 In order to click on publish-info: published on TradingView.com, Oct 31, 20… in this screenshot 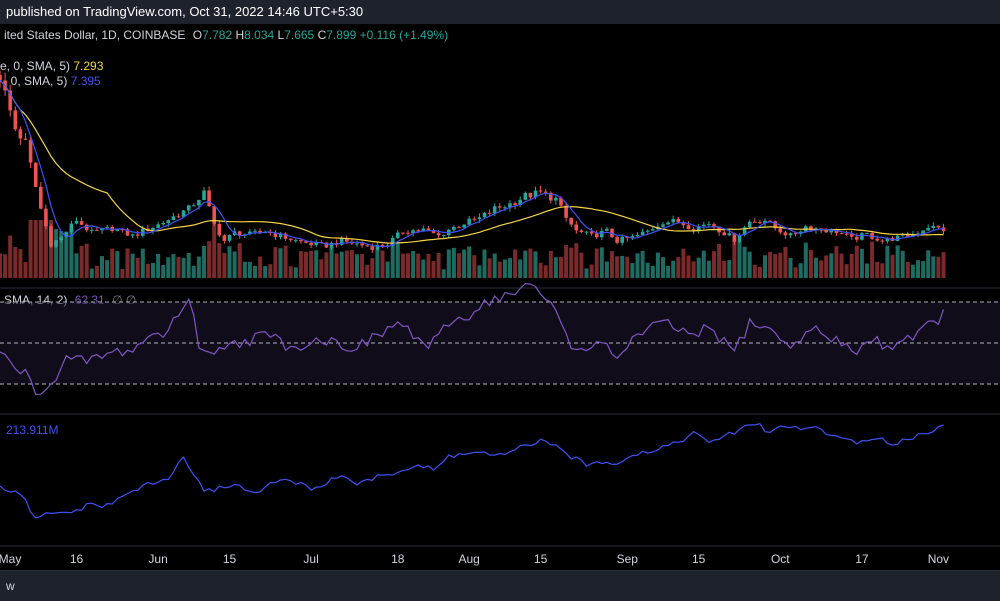, I will do `click(185, 11)`.